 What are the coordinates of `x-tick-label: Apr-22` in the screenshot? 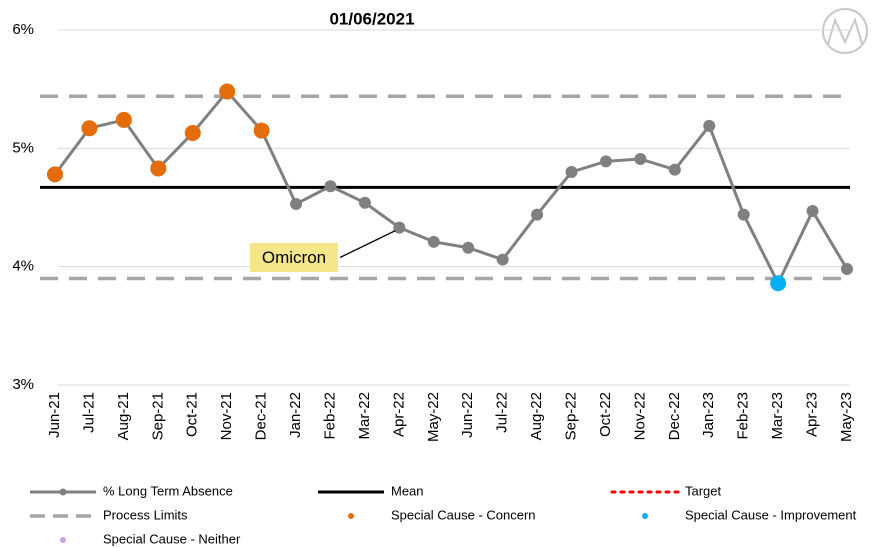 It's located at (398, 414).